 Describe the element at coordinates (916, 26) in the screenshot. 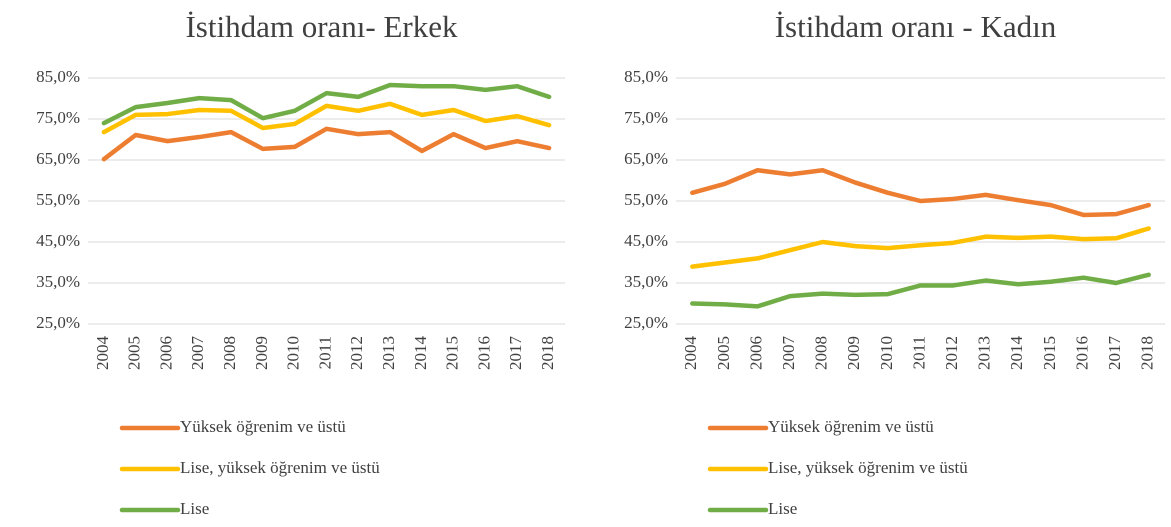

I see `chart-title: İstihdam oranı - Kadın` at that location.